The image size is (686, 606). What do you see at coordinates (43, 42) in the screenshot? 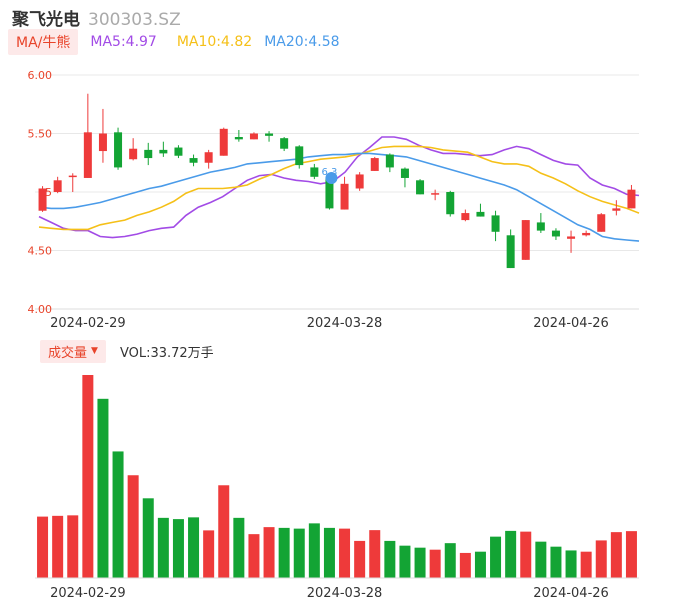
I see `indicator-selector-button: MA/牛熊` at bounding box center [43, 42].